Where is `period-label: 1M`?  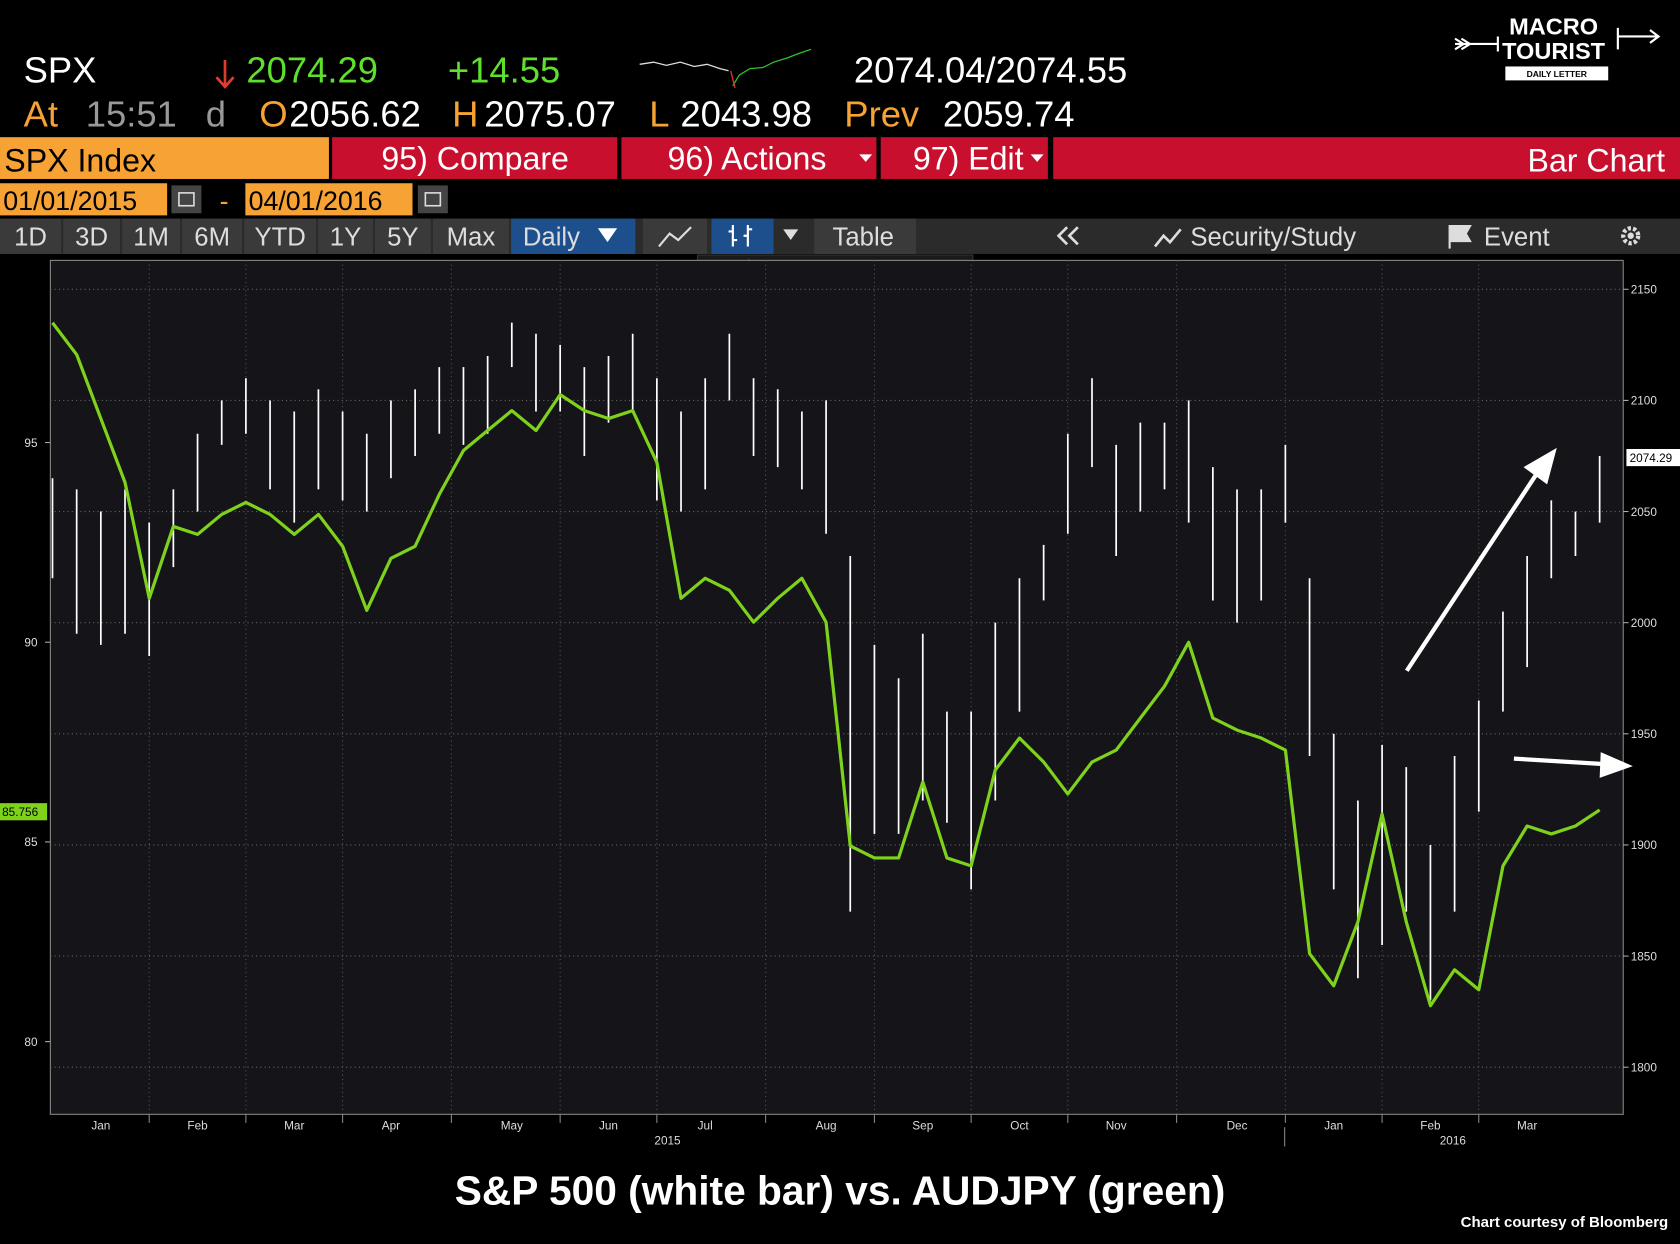 period-label: 1M is located at coordinates (151, 237).